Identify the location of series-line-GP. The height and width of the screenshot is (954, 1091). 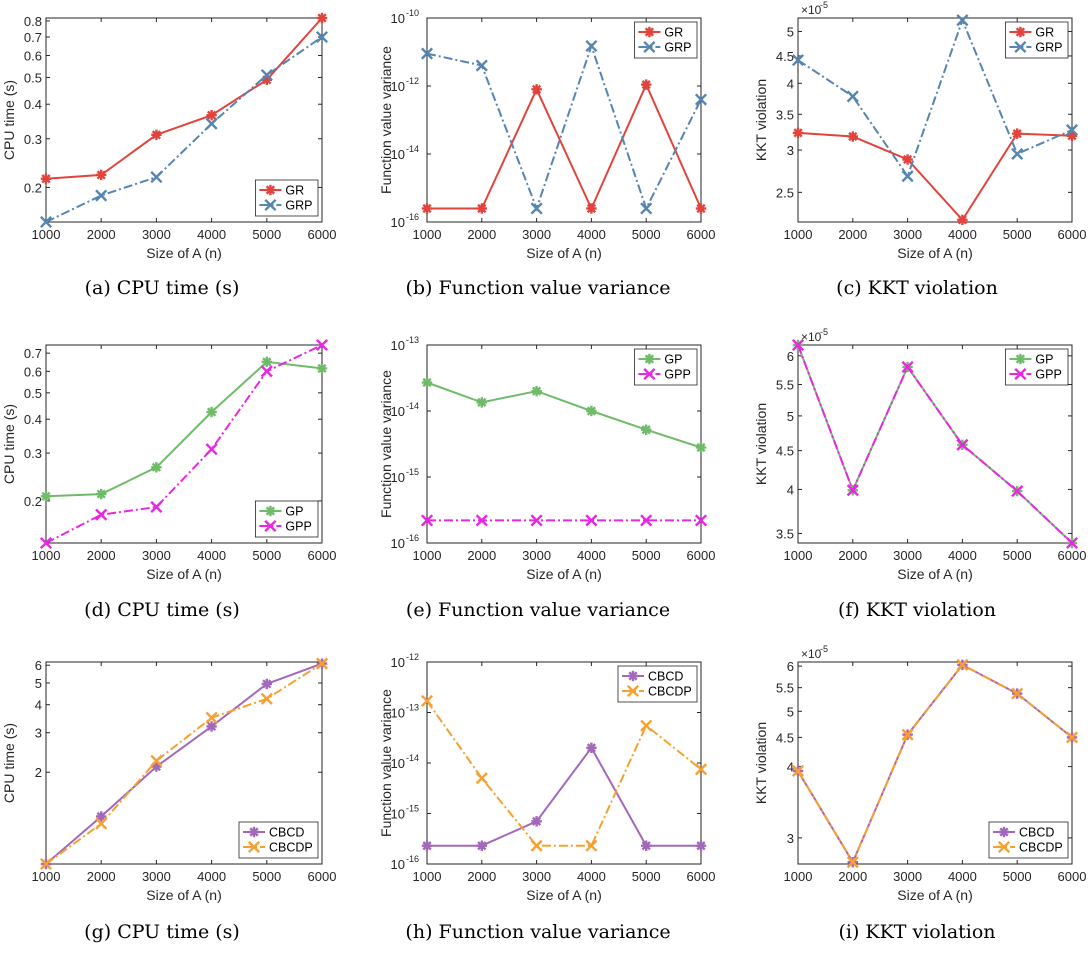
(935, 444).